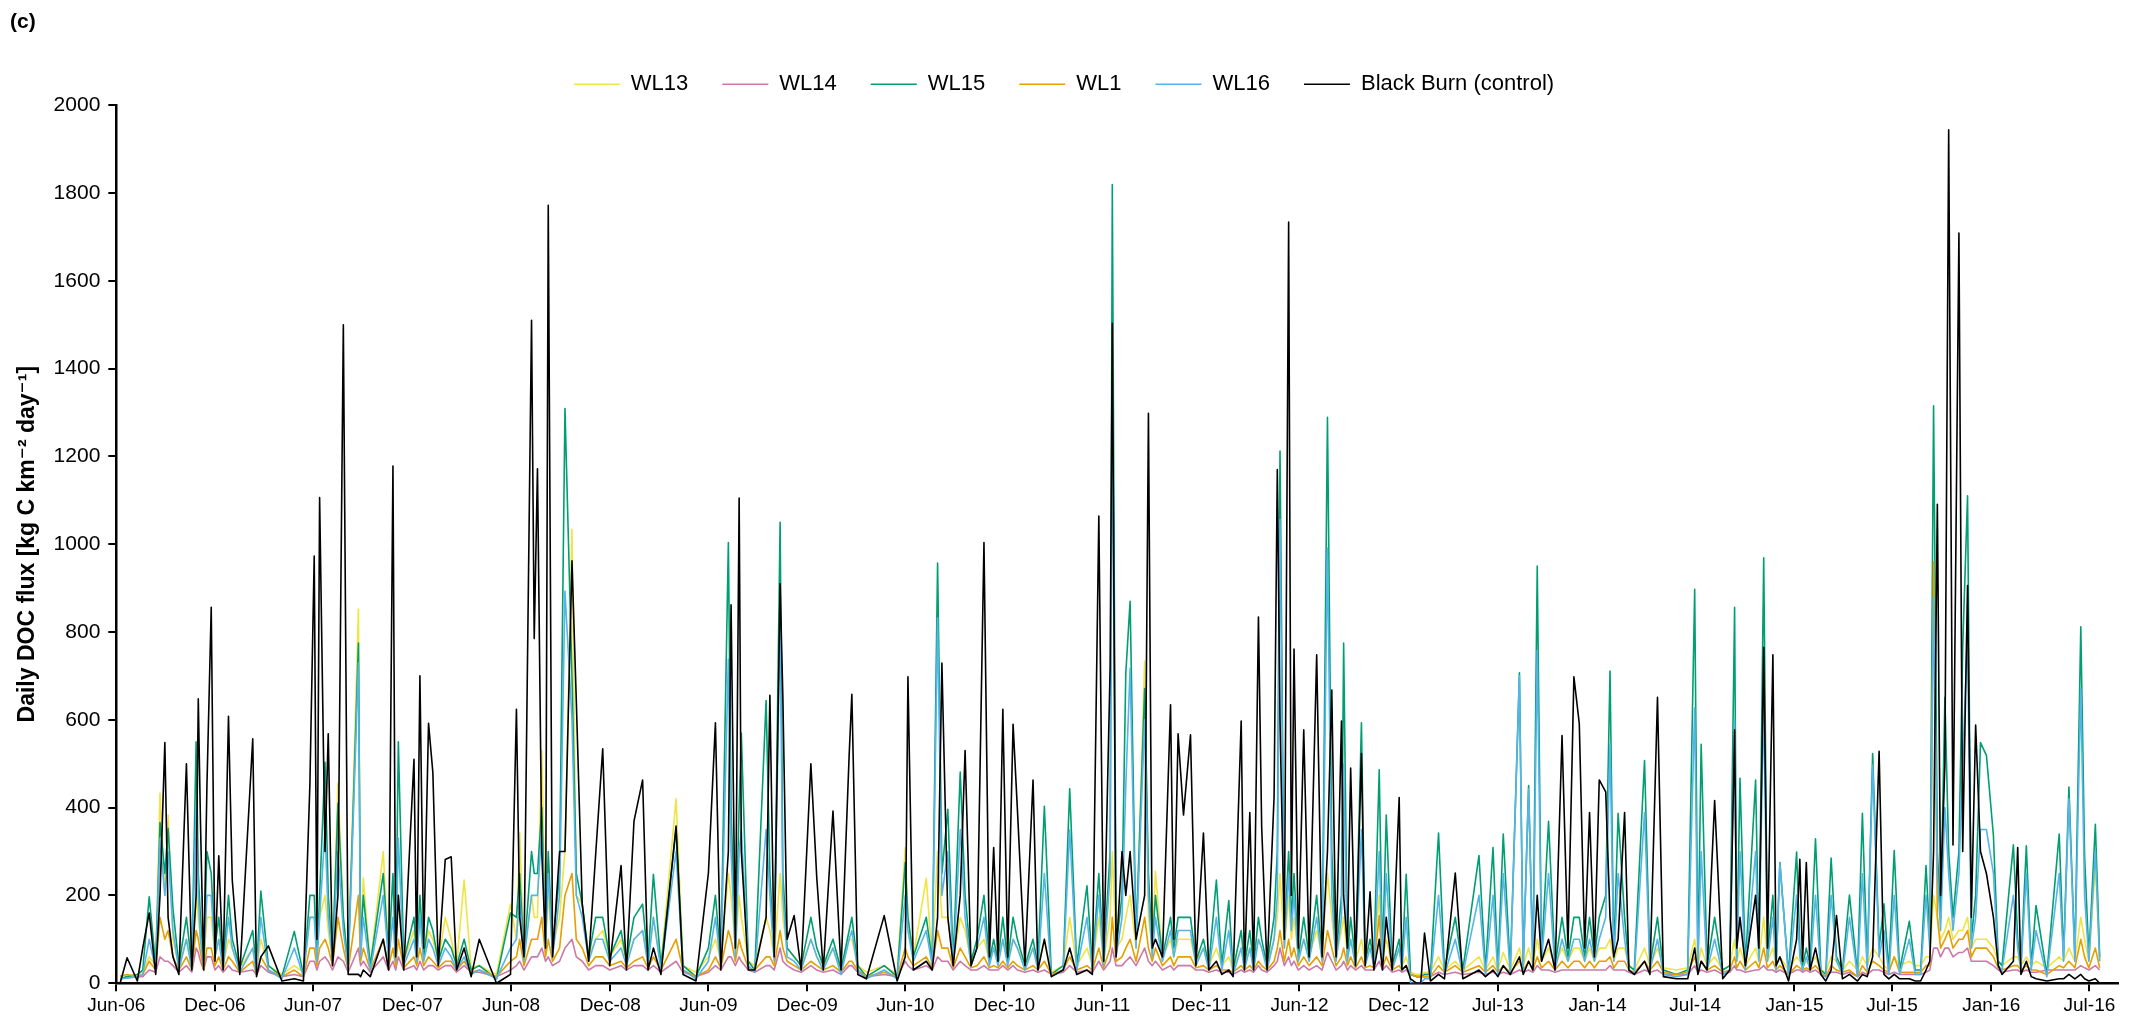 The height and width of the screenshot is (1026, 2132). I want to click on x-tick-label: Jan-14, so click(1598, 1004).